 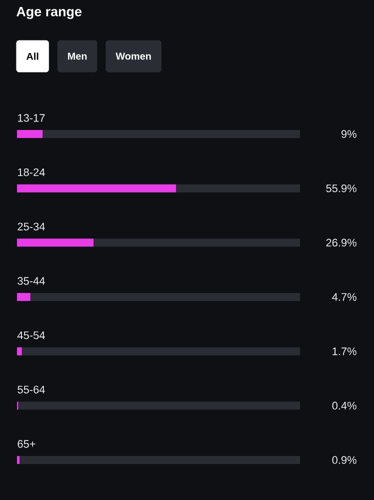 What do you see at coordinates (32, 56) in the screenshot?
I see `text: All` at bounding box center [32, 56].